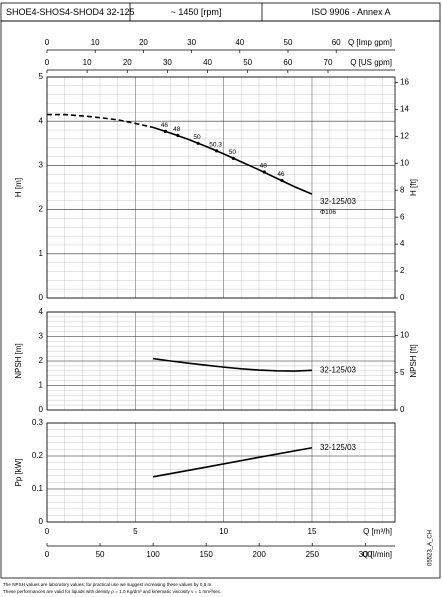 This screenshot has width=442, height=597. I want to click on q-tick-label: 100, so click(153, 554).